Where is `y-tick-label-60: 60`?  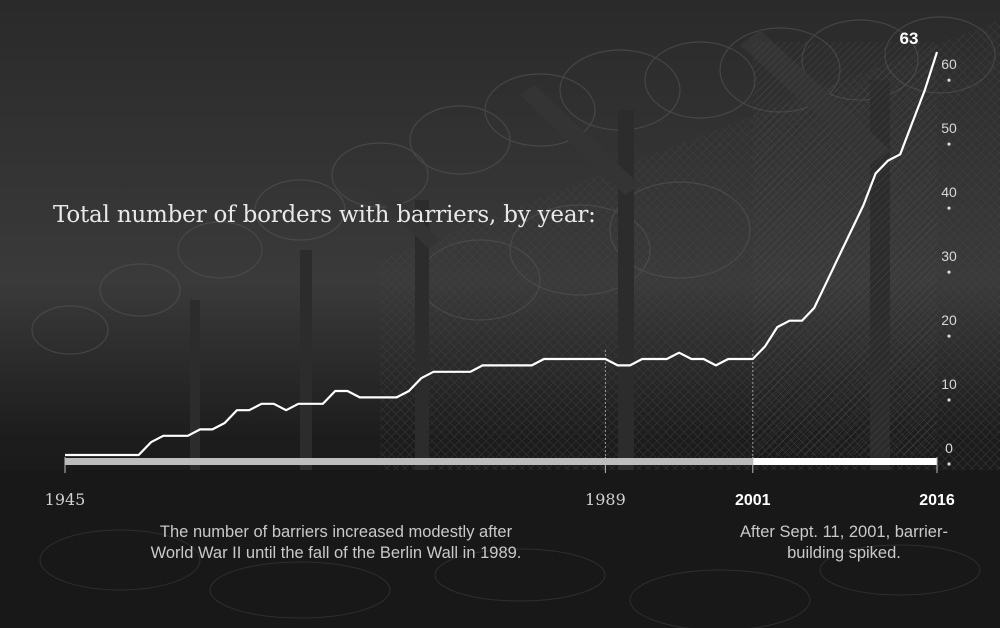
y-tick-label-60: 60 is located at coordinates (949, 64).